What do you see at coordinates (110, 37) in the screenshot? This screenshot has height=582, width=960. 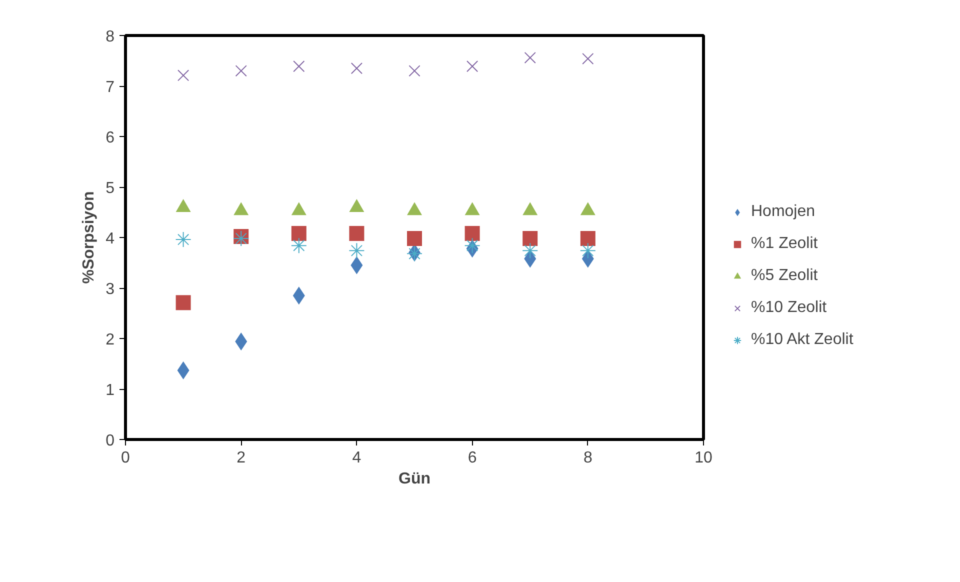 I see `y-tick-label: 8` at bounding box center [110, 37].